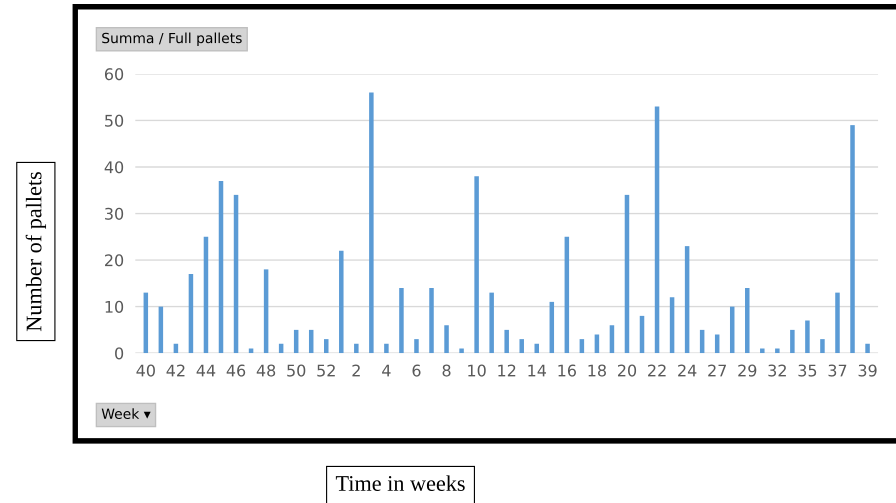 The image size is (896, 503). I want to click on x-tick-label: 6, so click(416, 370).